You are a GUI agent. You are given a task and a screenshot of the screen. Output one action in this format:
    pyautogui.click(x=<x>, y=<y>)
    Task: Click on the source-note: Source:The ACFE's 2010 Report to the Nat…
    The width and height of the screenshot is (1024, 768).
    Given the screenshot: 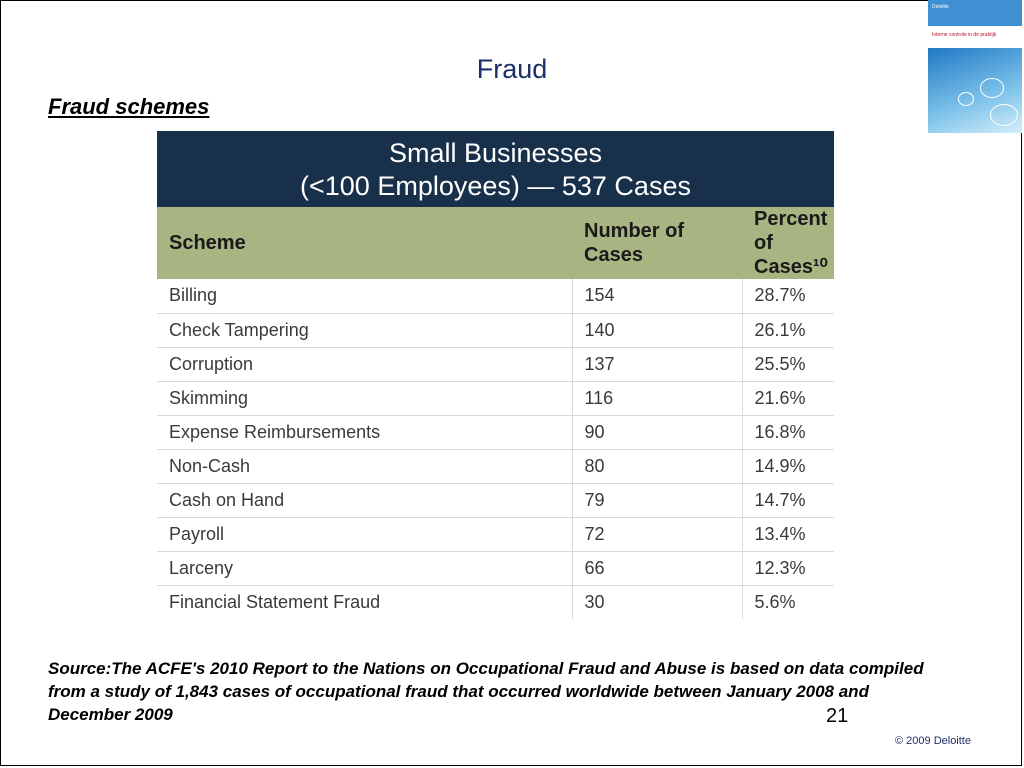 What is the action you would take?
    pyautogui.click(x=486, y=691)
    